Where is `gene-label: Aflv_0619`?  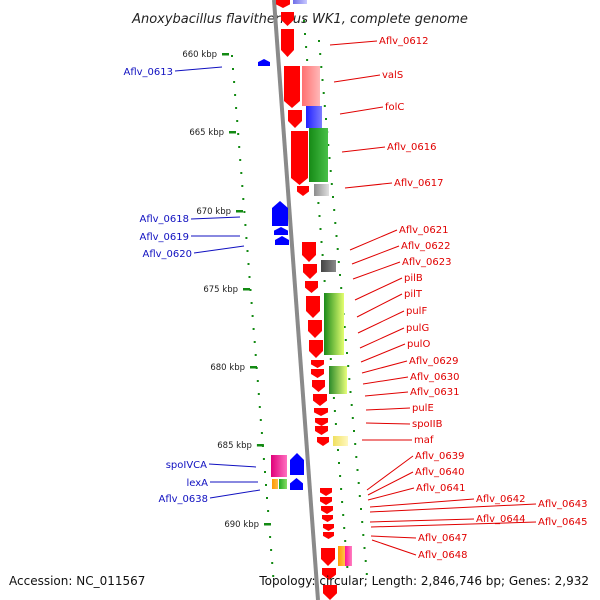 gene-label: Aflv_0619 is located at coordinates (164, 237).